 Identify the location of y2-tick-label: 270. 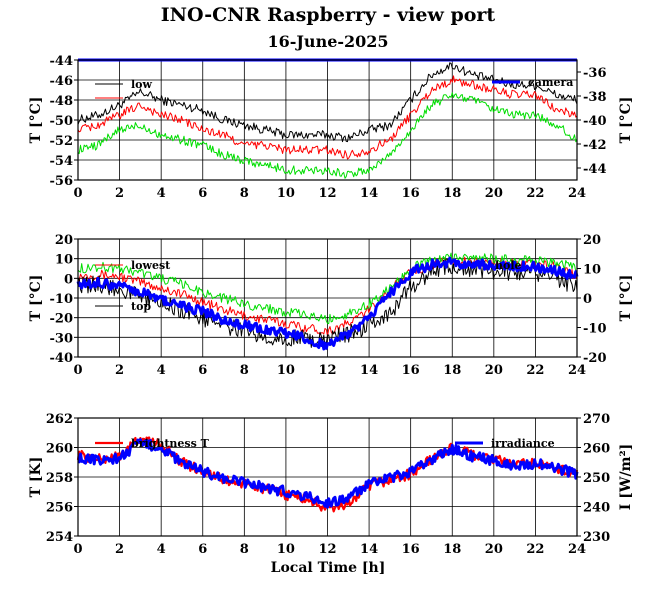
(596, 419).